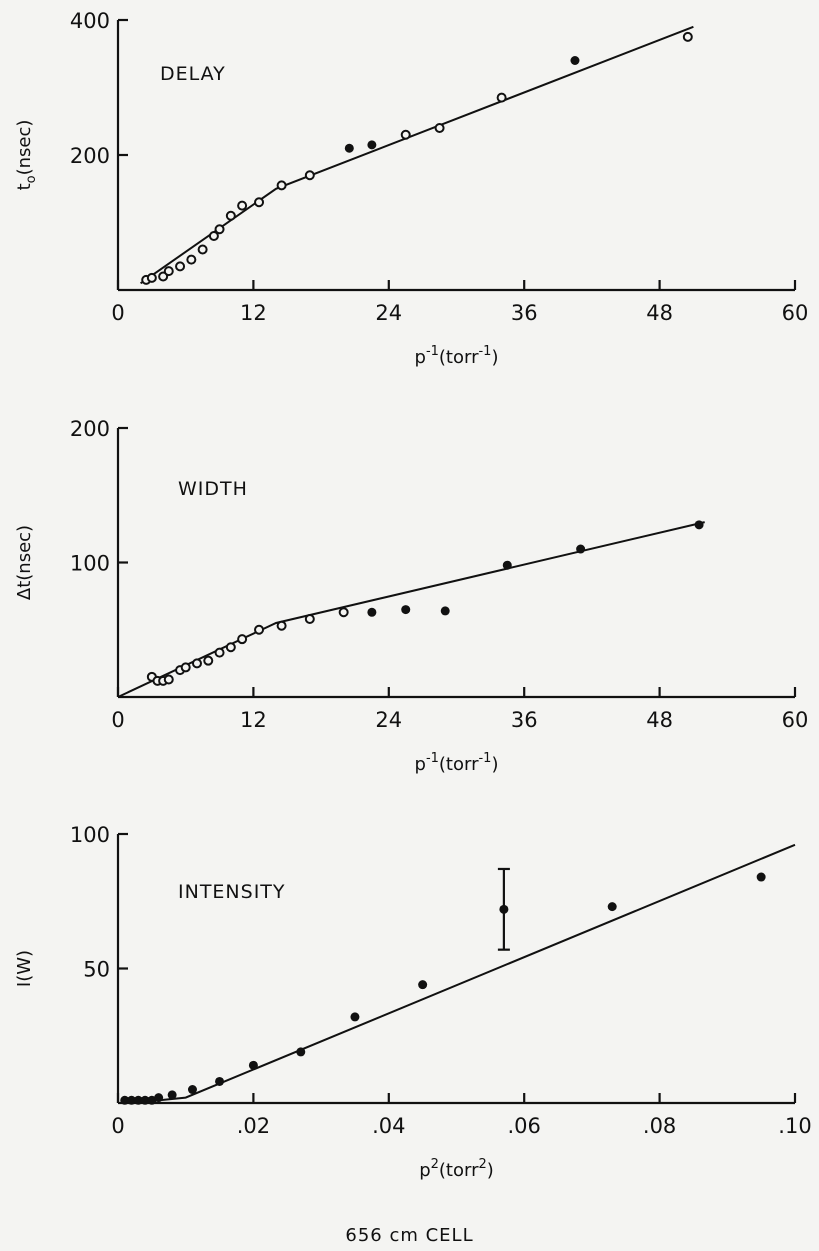 Image resolution: width=819 pixels, height=1251 pixels. Describe the element at coordinates (794, 1126) in the screenshot. I see `intensity-x-tick-label: .10` at that location.